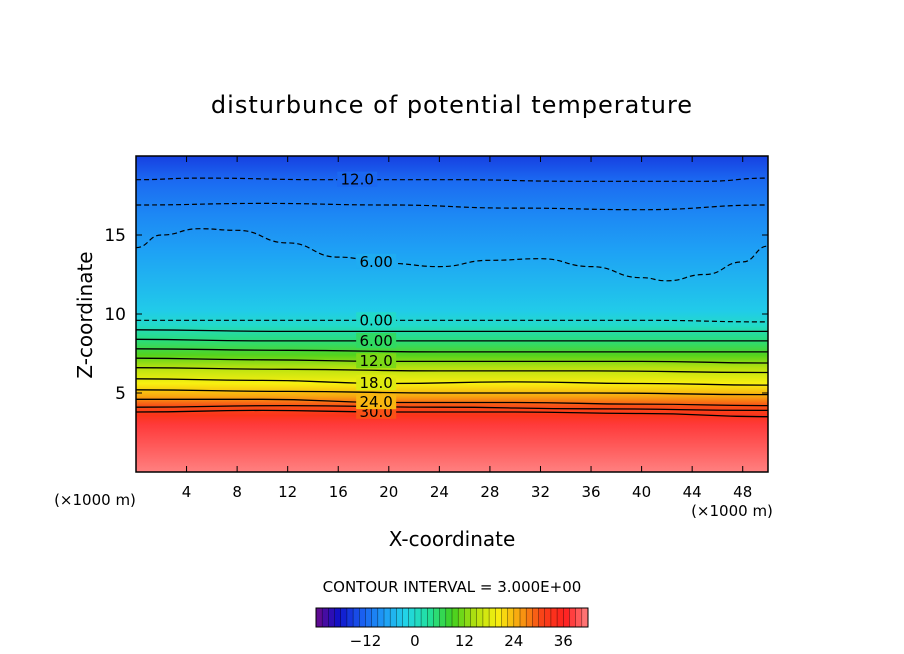 This screenshot has width=904, height=654. I want to click on colorbar-frame, so click(452, 617).